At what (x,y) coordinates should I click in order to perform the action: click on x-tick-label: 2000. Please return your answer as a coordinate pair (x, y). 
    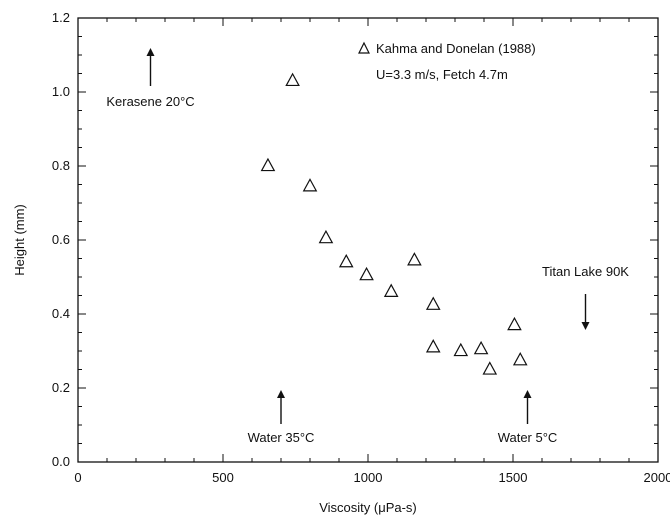
    Looking at the image, I should click on (657, 477).